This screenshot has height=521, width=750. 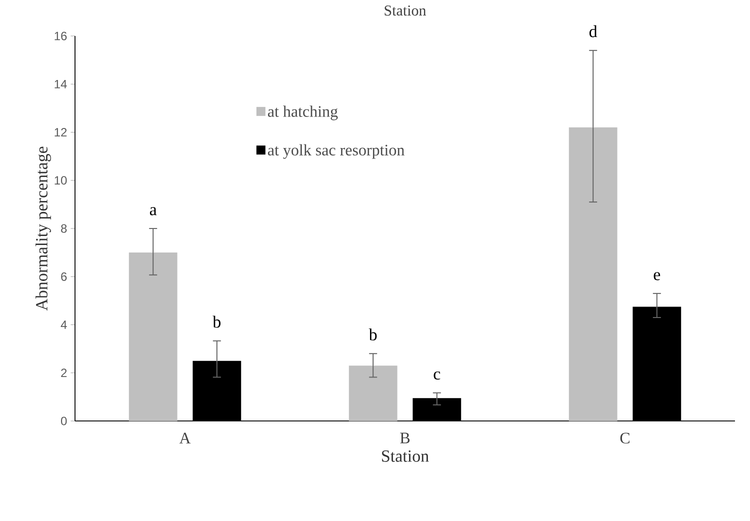 What do you see at coordinates (60, 132) in the screenshot?
I see `y-tick-label: 12` at bounding box center [60, 132].